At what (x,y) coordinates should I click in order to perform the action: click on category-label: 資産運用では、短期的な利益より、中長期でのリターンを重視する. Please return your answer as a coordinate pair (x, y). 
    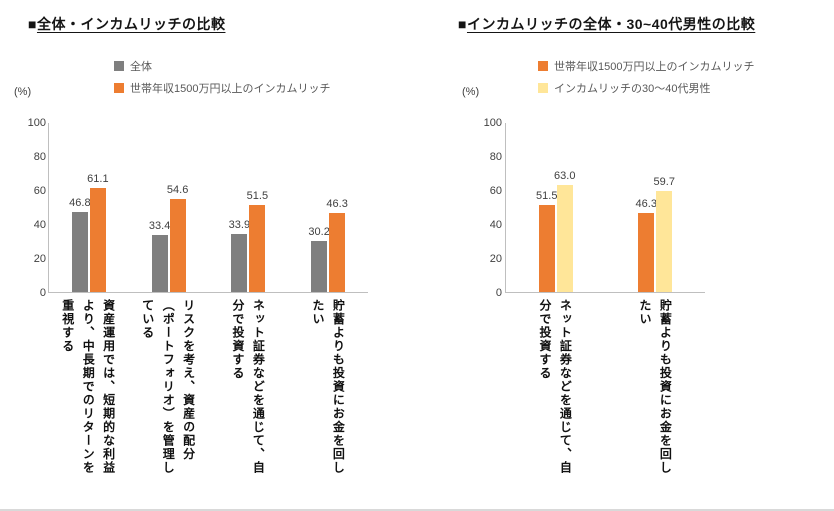
    Looking at the image, I should click on (88, 387).